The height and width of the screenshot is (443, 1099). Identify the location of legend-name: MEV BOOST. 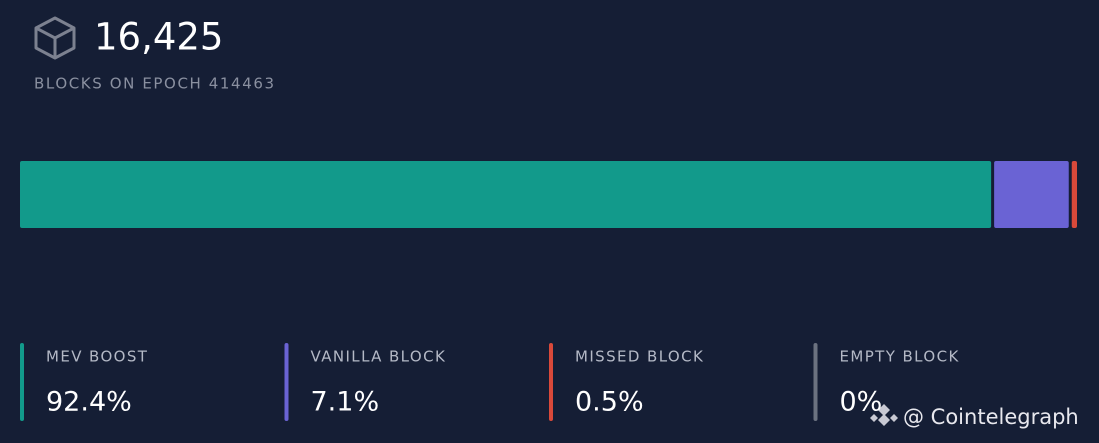
(97, 357).